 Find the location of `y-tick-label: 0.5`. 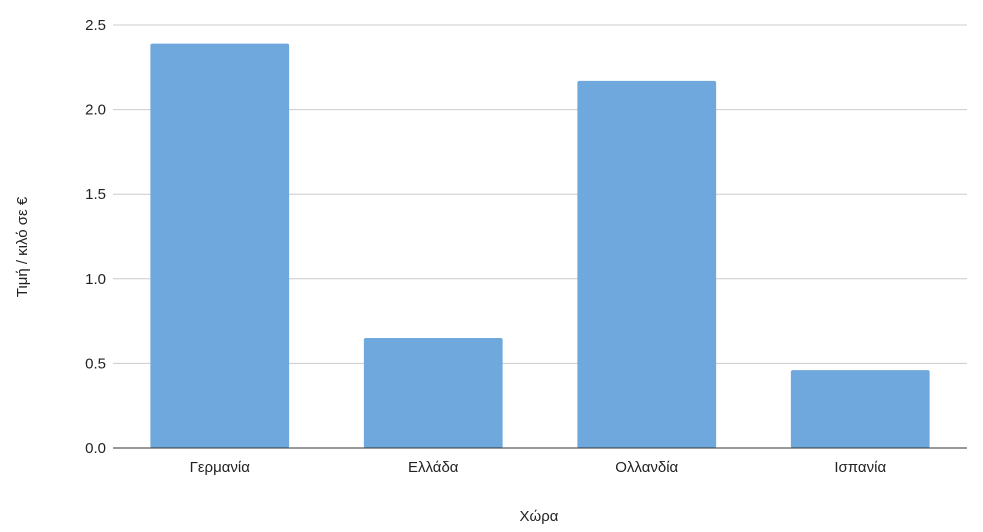

y-tick-label: 0.5 is located at coordinates (95, 363).